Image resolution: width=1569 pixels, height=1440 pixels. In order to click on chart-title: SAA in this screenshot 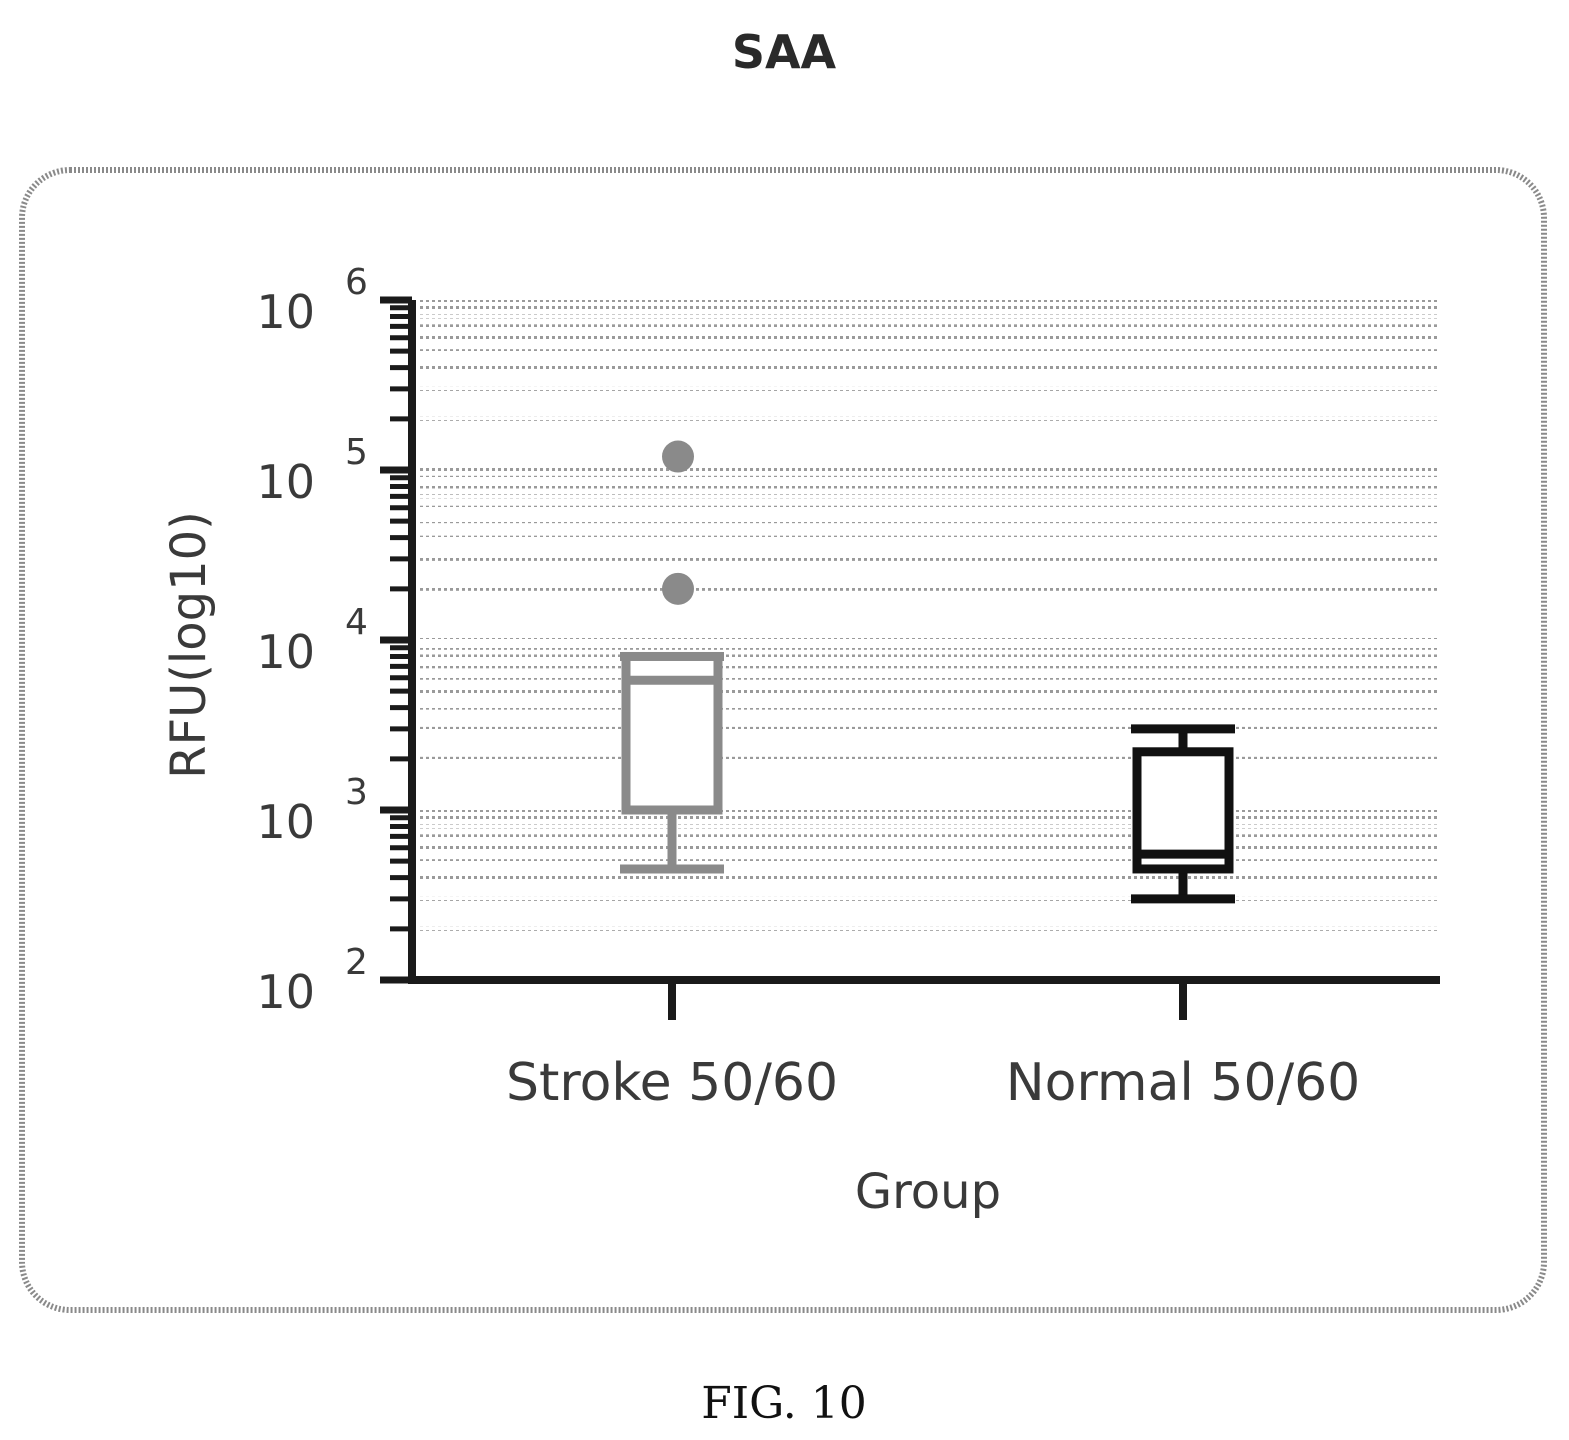, I will do `click(784, 52)`.